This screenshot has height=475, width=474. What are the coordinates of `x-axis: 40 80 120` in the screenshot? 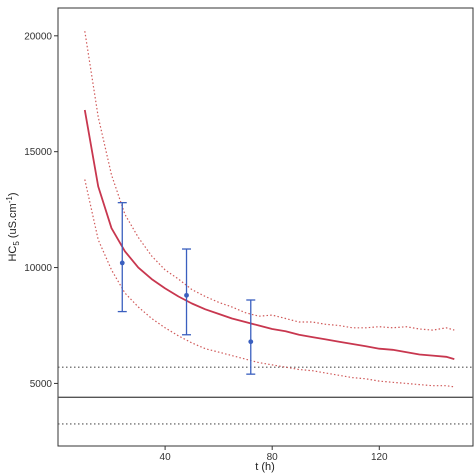 It's located at (274, 454).